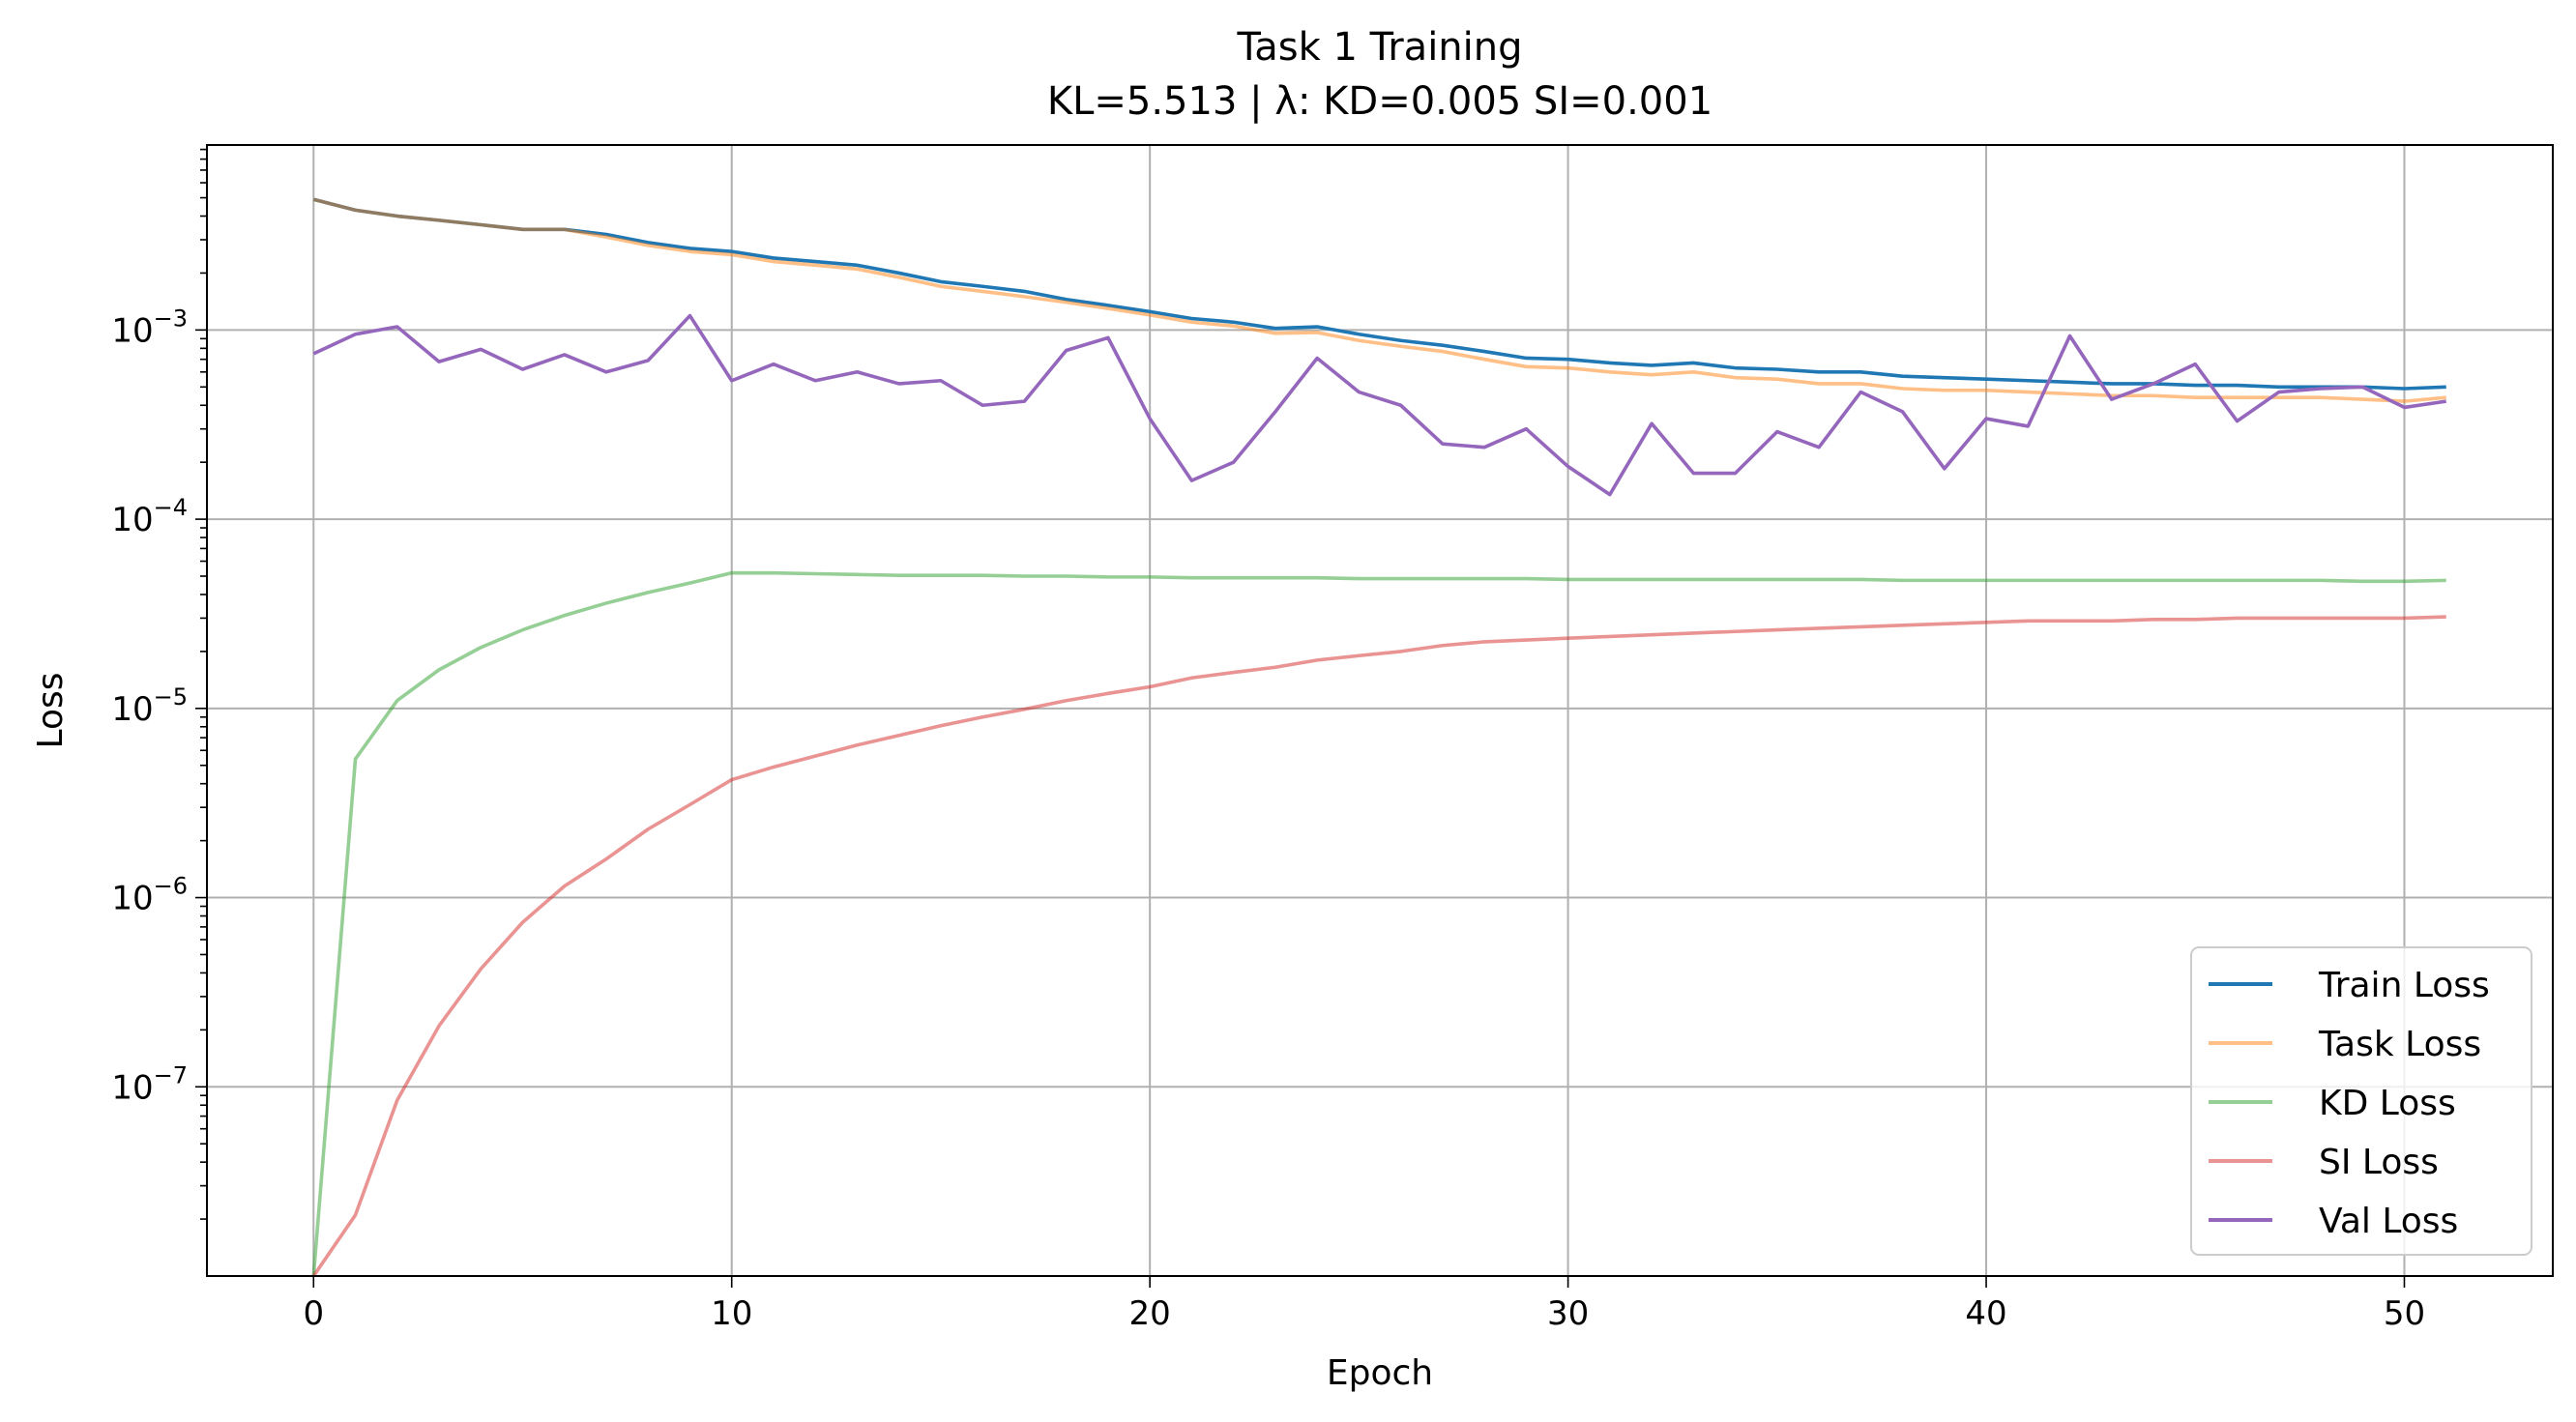  I want to click on y-tick-label: 10⁻⁶, so click(149, 895).